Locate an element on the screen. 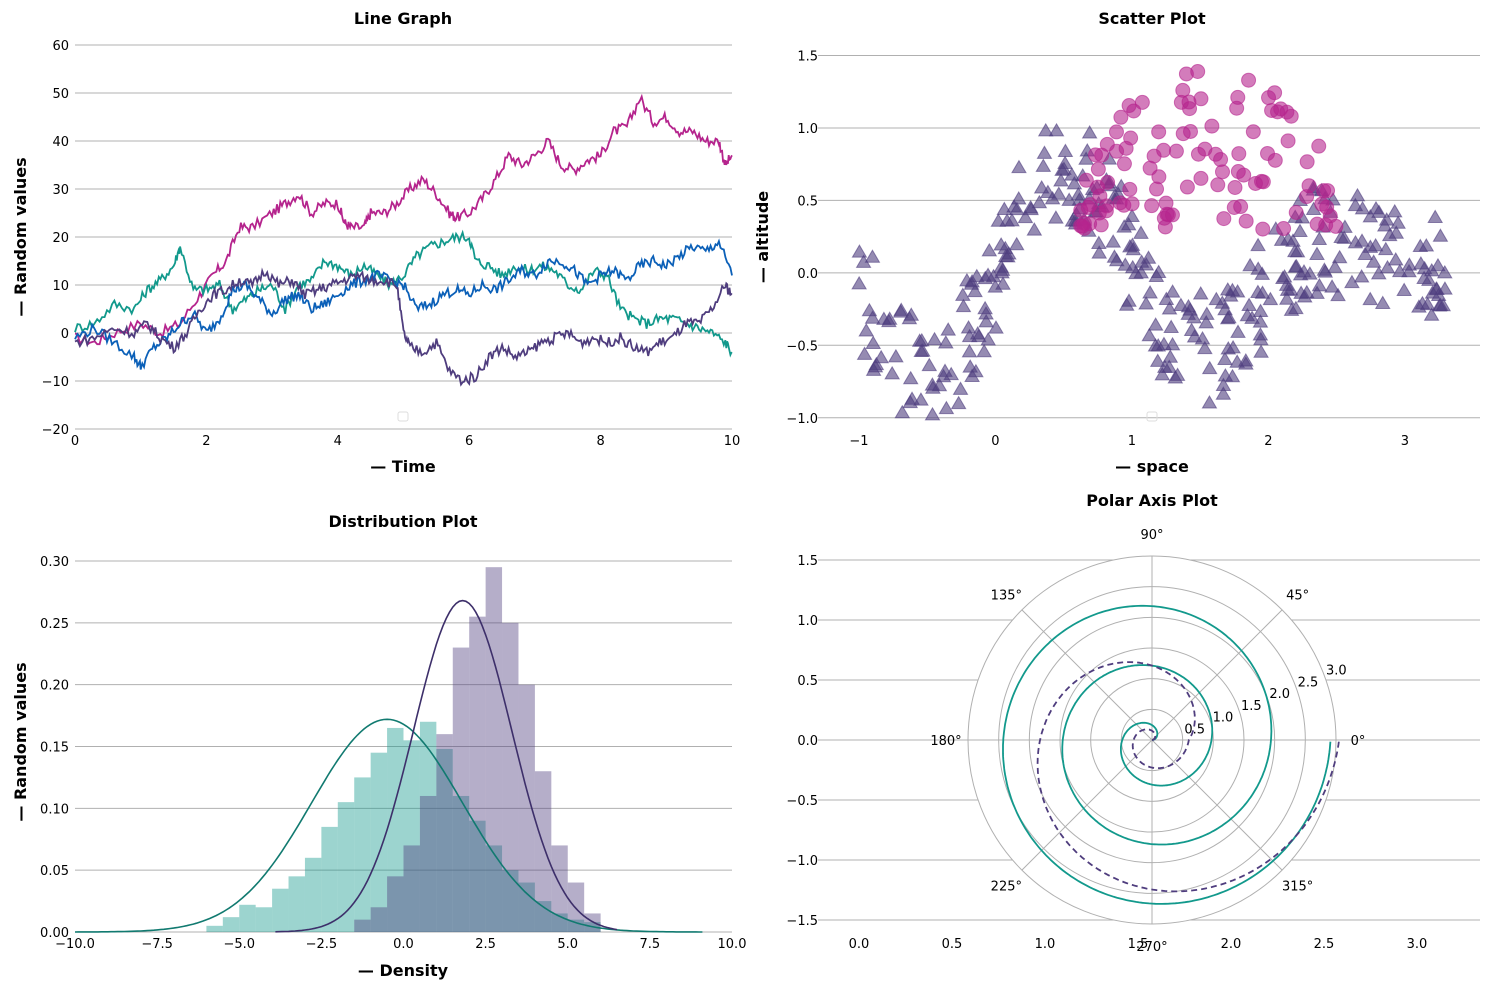 This screenshot has width=1489, height=990. line-graph-ytick-label: 40 is located at coordinates (60, 142).